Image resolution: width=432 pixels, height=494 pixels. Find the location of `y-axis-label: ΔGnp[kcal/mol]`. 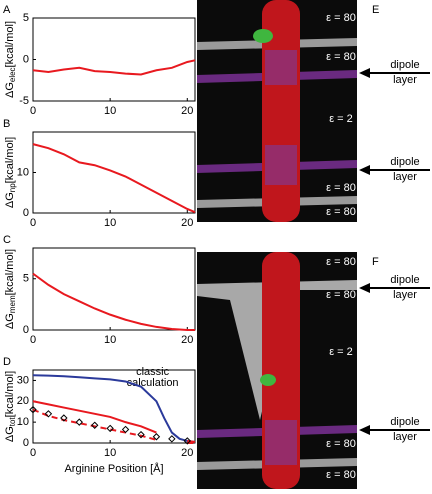

y-axis-label: ΔGnp[kcal/mol] is located at coordinates (10, 172).